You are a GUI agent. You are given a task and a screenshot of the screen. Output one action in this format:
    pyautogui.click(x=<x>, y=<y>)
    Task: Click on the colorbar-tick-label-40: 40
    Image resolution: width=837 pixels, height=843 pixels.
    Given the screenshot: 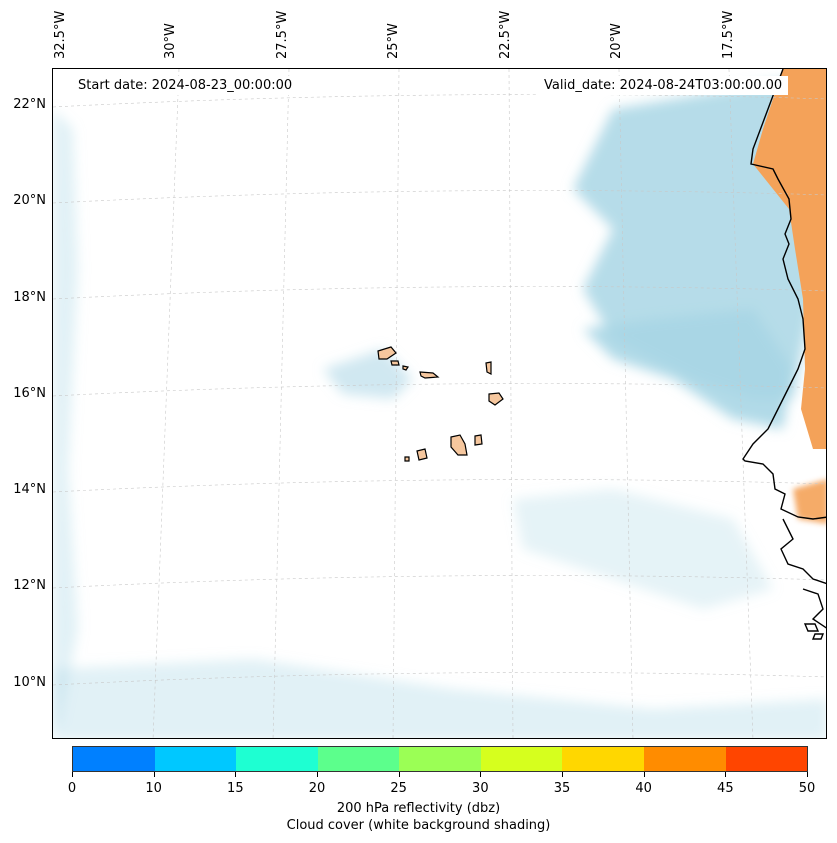 What is the action you would take?
    pyautogui.click(x=643, y=788)
    